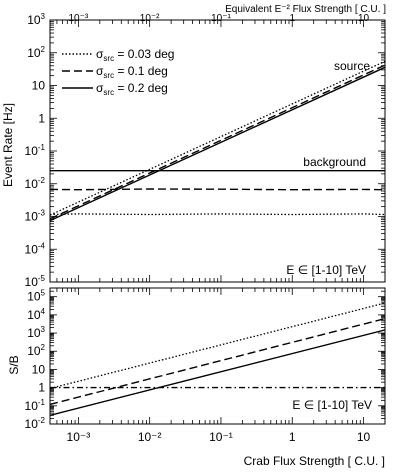  I want to click on background-annotation: background, so click(334, 162).